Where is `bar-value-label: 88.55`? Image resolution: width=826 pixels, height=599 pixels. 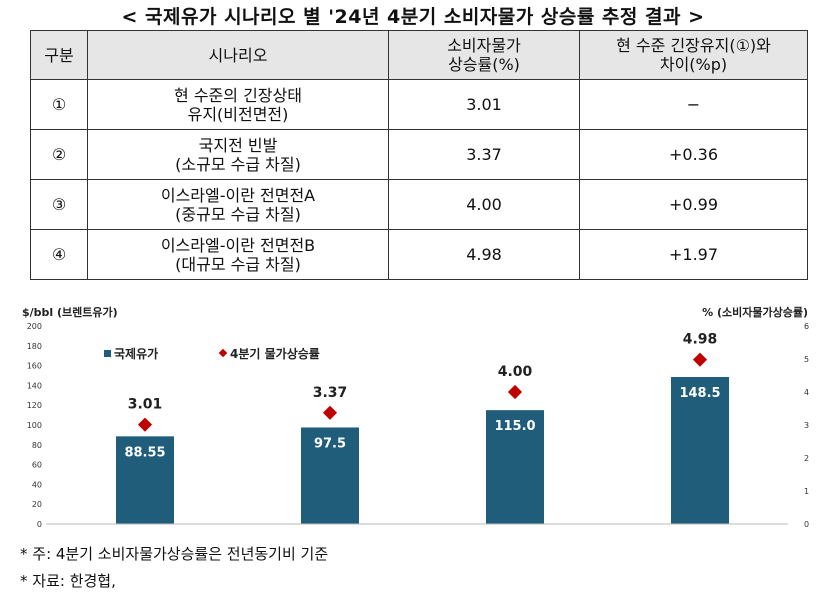 bar-value-label: 88.55 is located at coordinates (144, 452).